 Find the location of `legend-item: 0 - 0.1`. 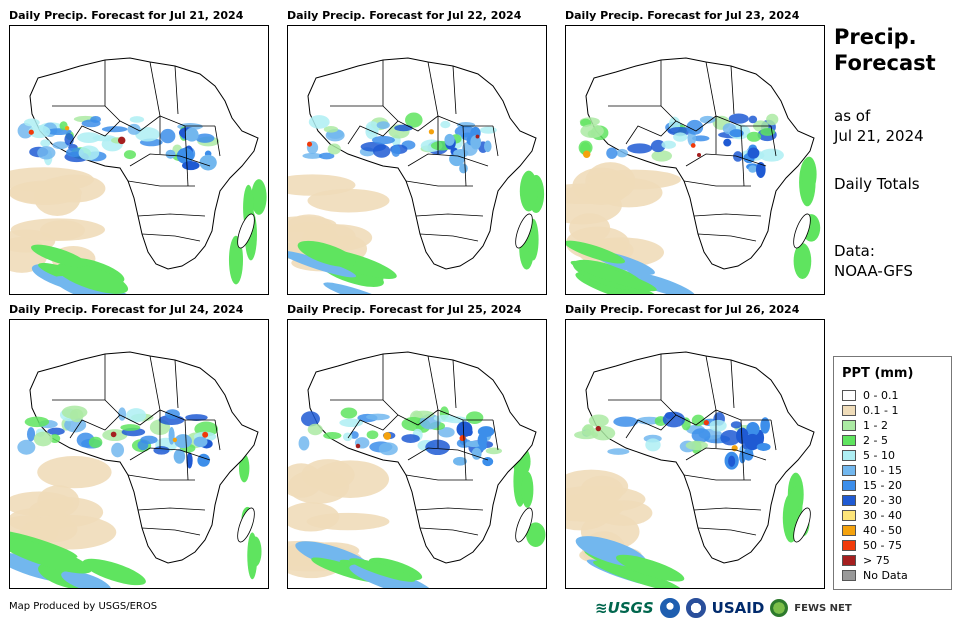

legend-item: 0 - 0.1 is located at coordinates (875, 395).